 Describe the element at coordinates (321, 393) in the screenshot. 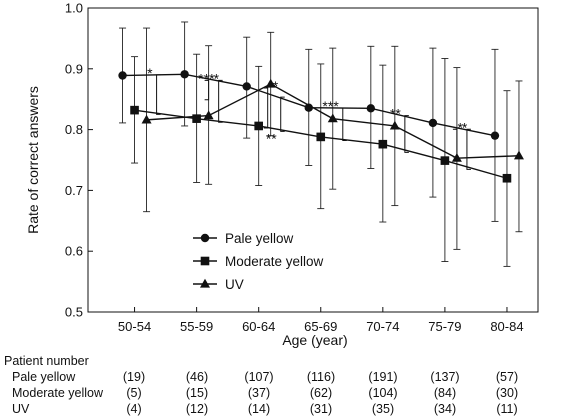

I see `table-cell: (62)` at that location.